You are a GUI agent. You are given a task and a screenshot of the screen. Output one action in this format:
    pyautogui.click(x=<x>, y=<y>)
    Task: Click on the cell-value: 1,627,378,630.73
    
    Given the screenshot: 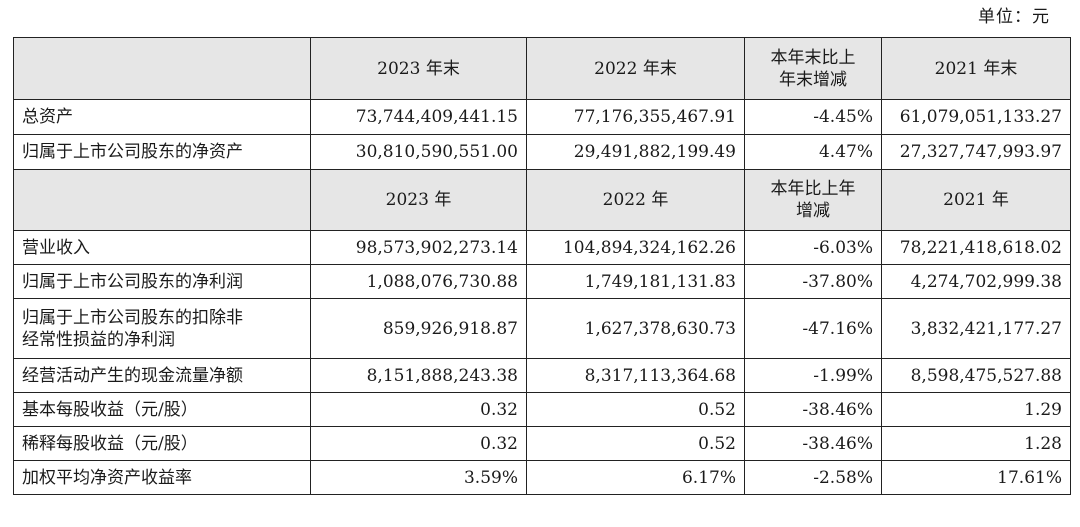 What is the action you would take?
    pyautogui.click(x=635, y=328)
    